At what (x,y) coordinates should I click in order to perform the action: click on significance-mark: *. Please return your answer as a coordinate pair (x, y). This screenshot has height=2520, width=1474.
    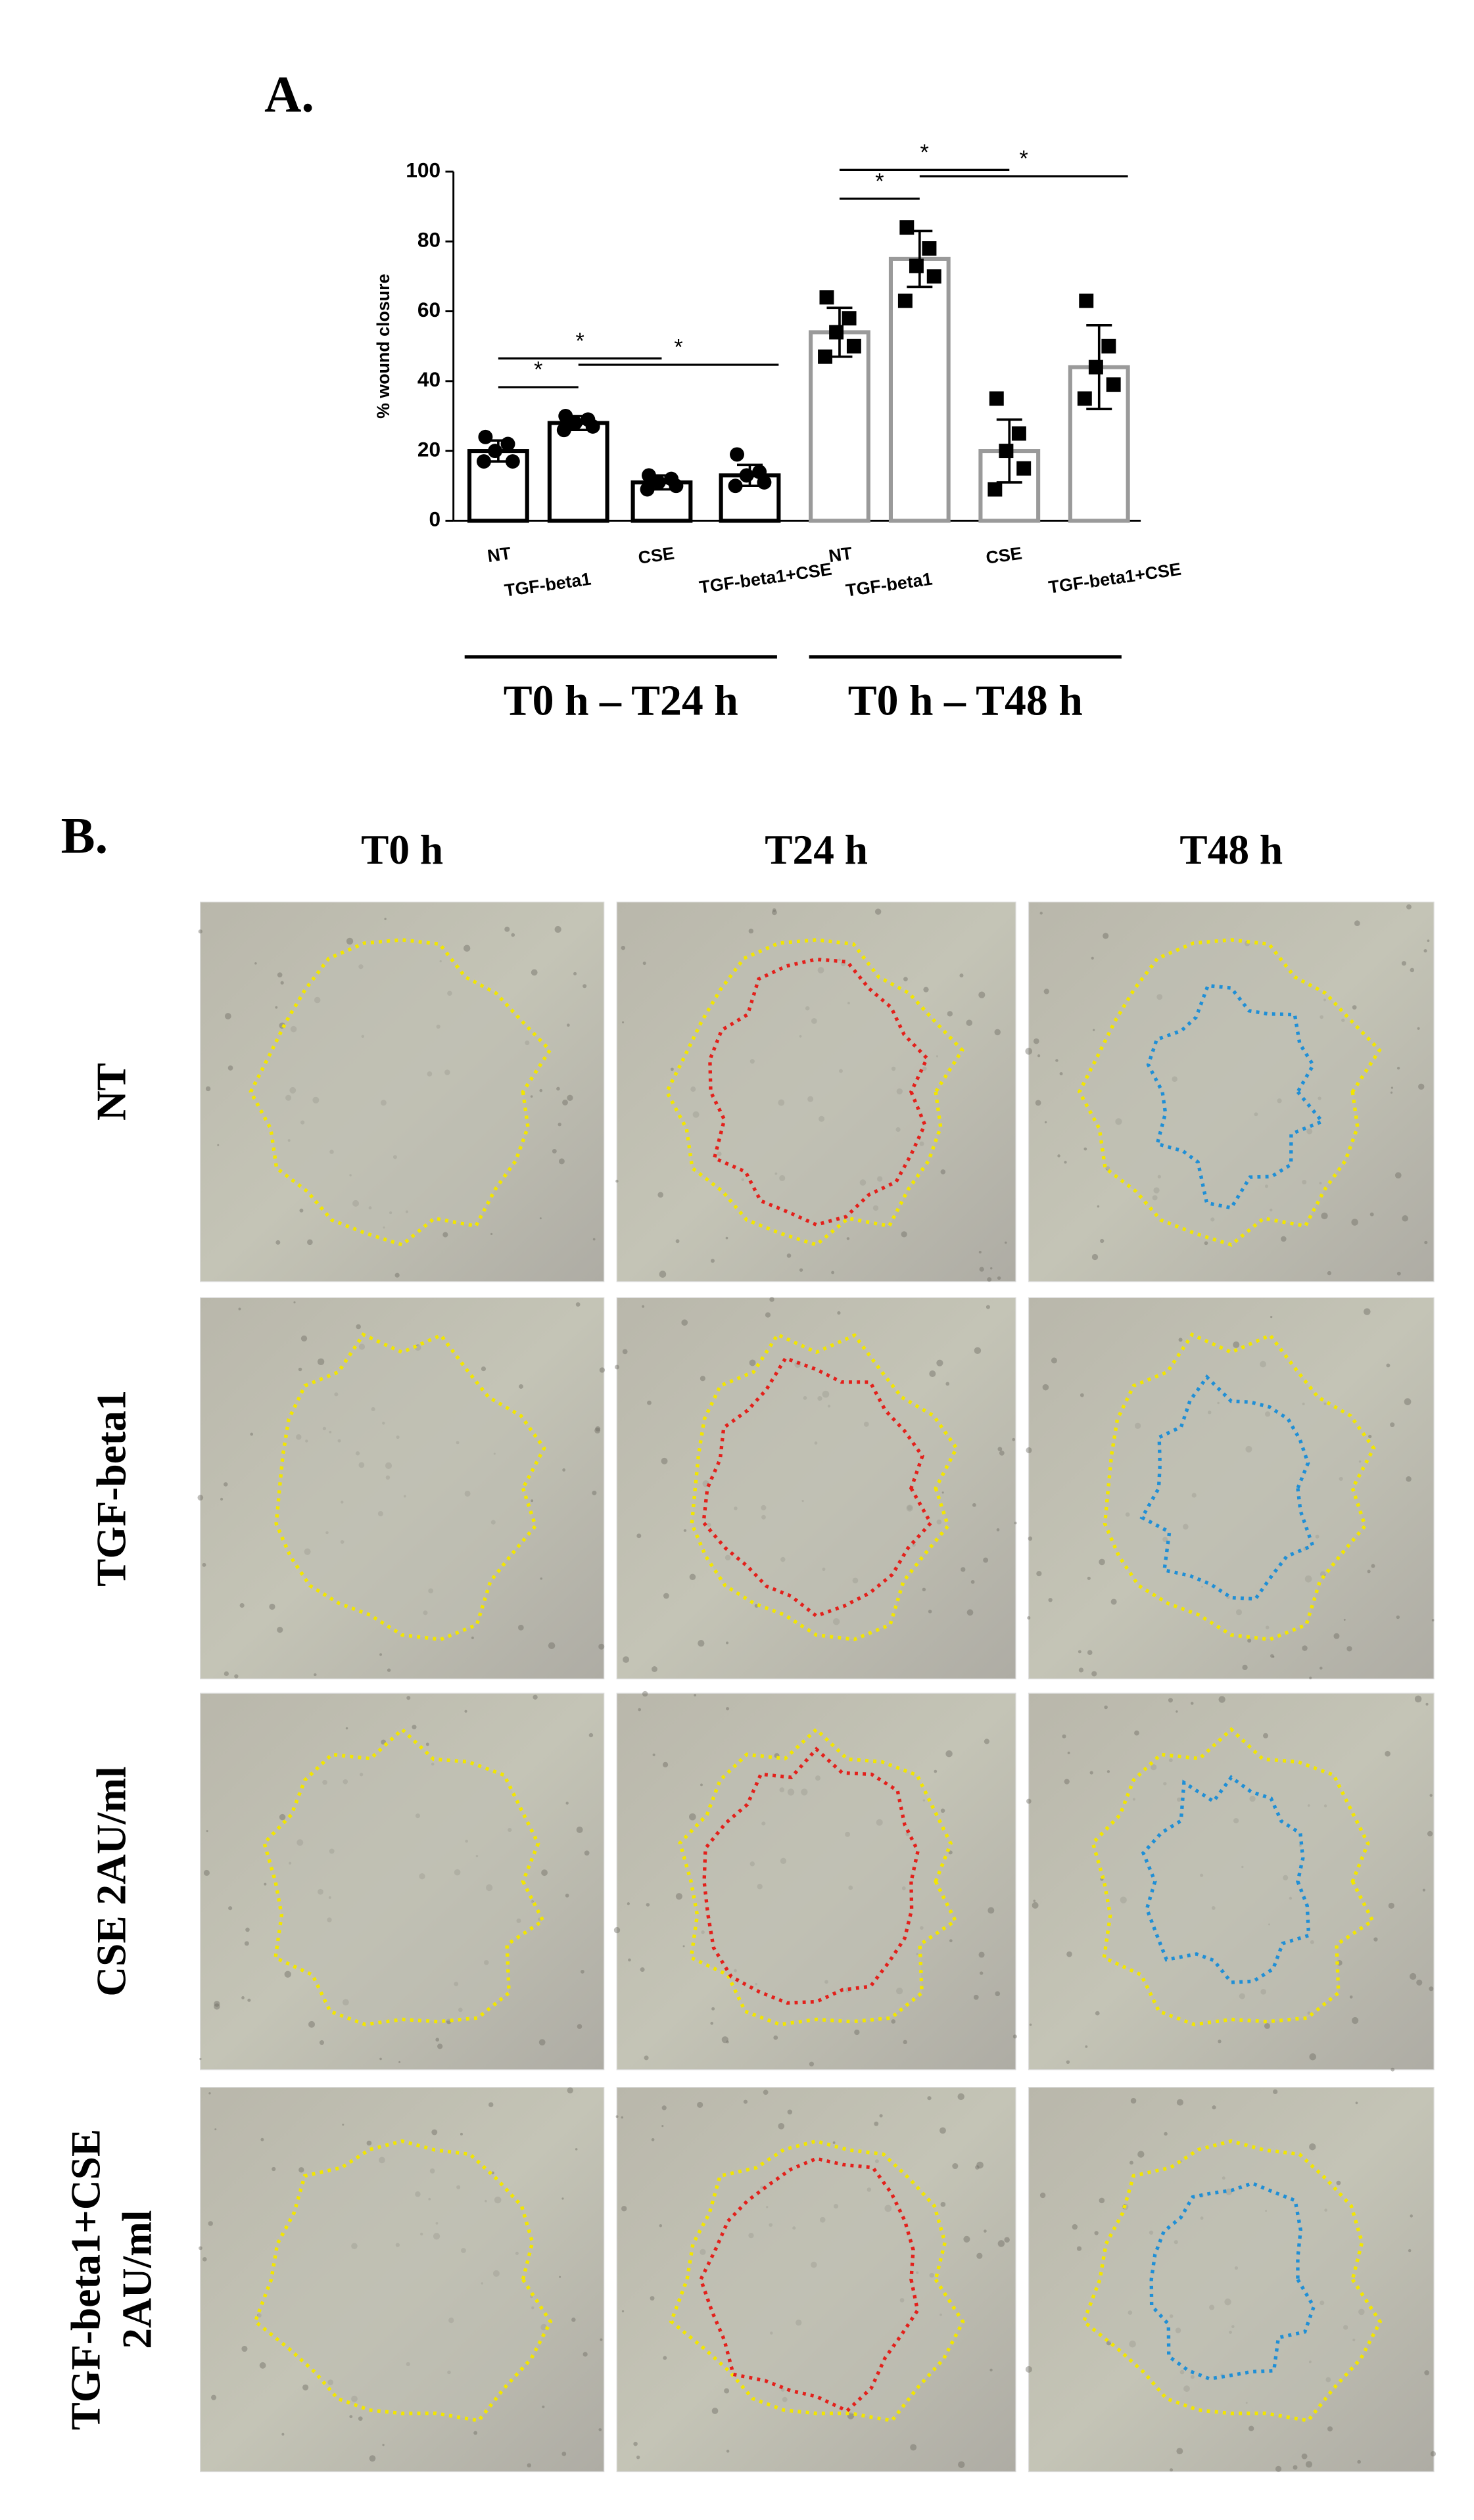
    Looking at the image, I should click on (924, 152).